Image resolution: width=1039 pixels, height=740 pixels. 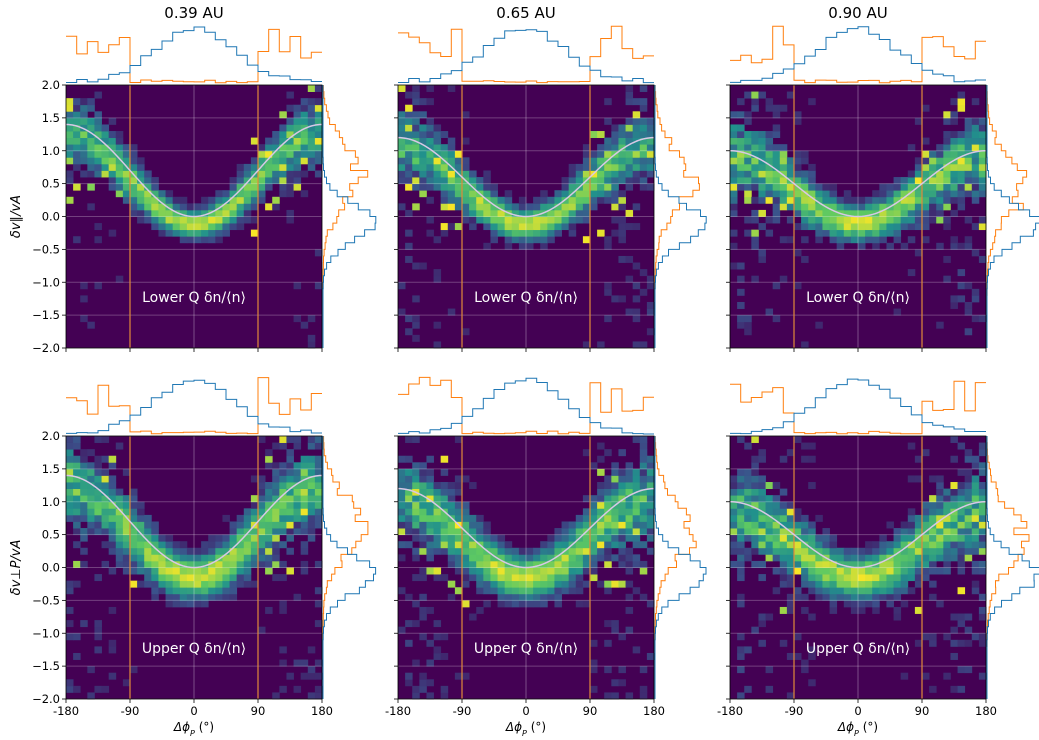 I want to click on model-curve, so click(x=194, y=521).